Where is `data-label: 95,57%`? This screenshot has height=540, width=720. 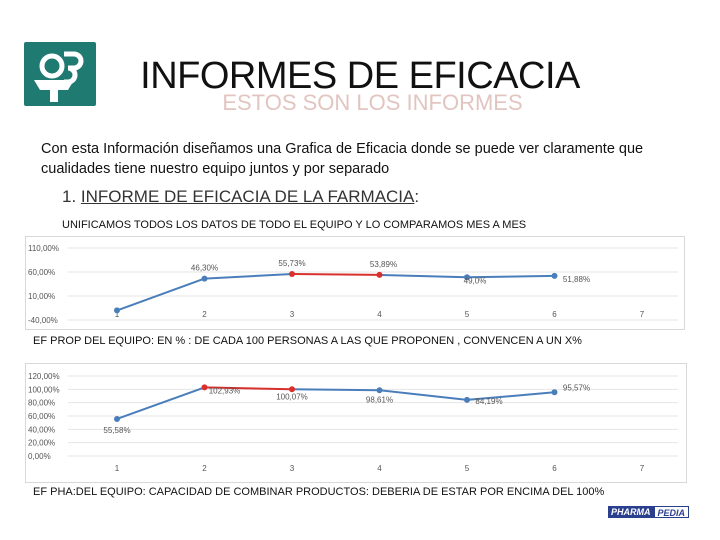 data-label: 95,57% is located at coordinates (576, 387).